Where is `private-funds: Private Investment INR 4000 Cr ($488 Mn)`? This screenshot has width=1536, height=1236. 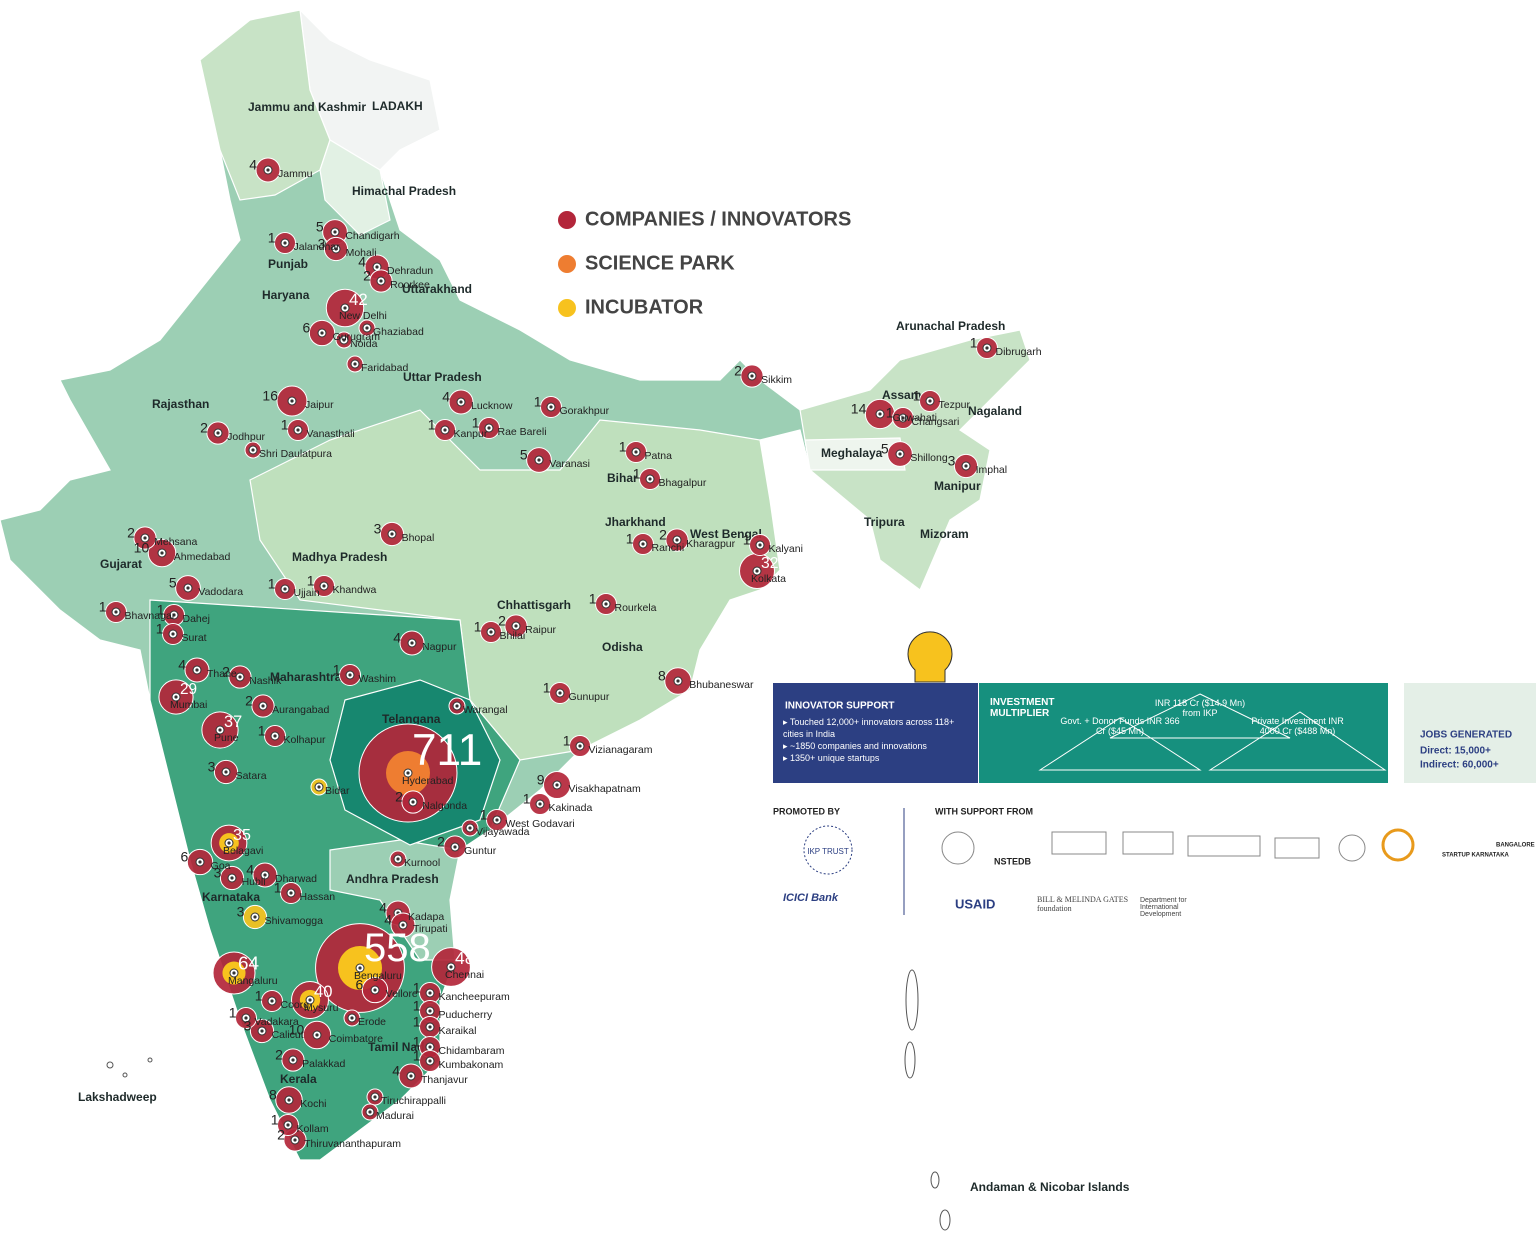
private-funds: Private Investment INR 4000 Cr ($488 Mn) is located at coordinates (1297, 726).